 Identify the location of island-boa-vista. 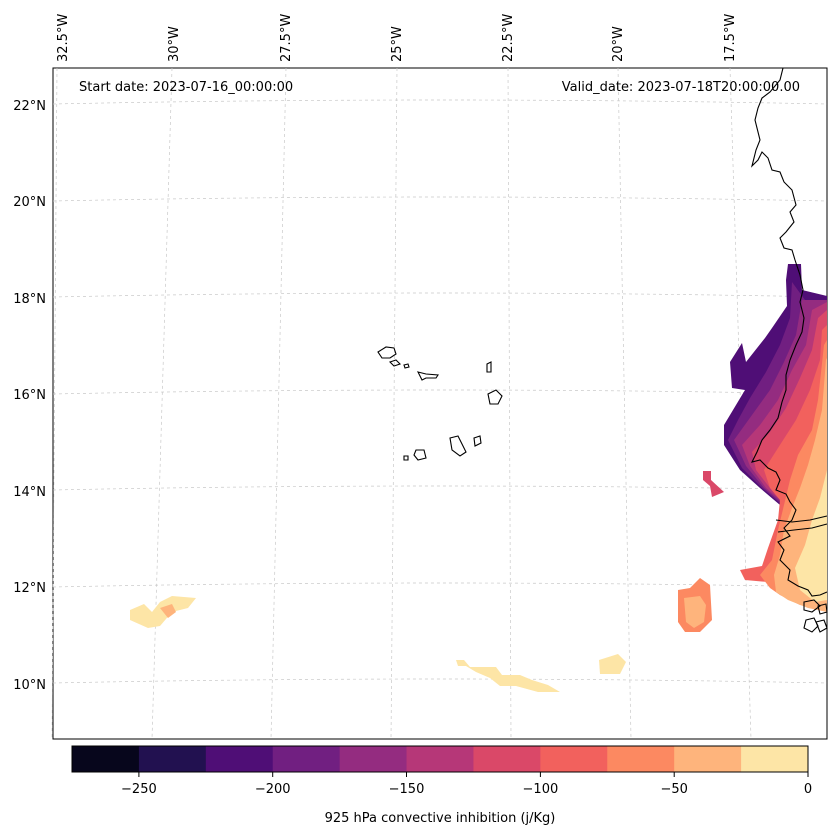
(495, 397).